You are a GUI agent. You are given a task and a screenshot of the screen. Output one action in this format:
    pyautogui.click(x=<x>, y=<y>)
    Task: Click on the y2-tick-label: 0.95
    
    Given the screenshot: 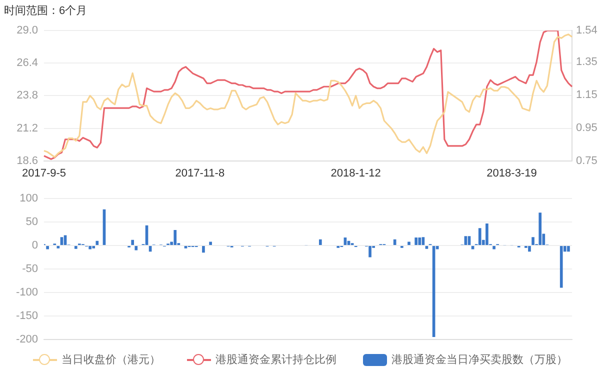 What is the action you would take?
    pyautogui.click(x=587, y=128)
    